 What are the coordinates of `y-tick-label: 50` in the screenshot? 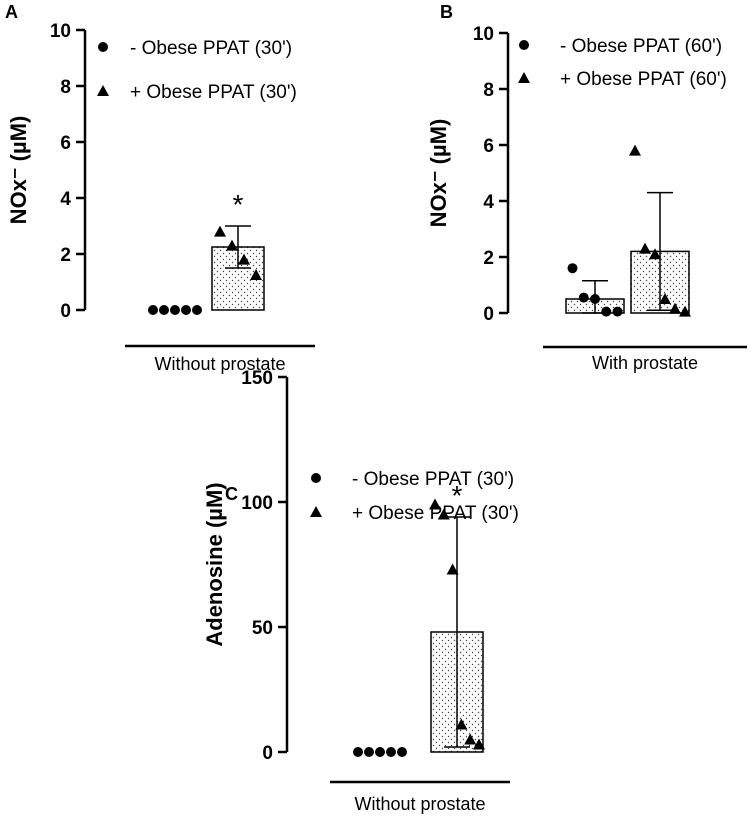 It's located at (262, 628).